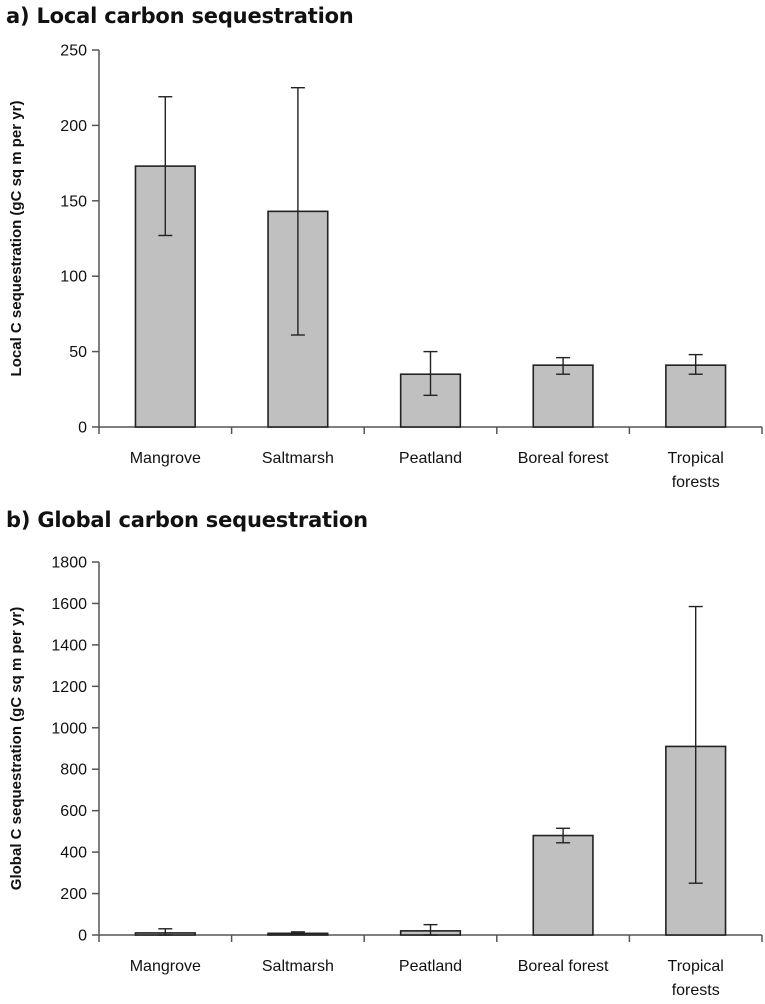 Image resolution: width=765 pixels, height=1004 pixels. What do you see at coordinates (16, 748) in the screenshot?
I see `y-axis-label: Global C sequestration (gC sq m per yr)` at bounding box center [16, 748].